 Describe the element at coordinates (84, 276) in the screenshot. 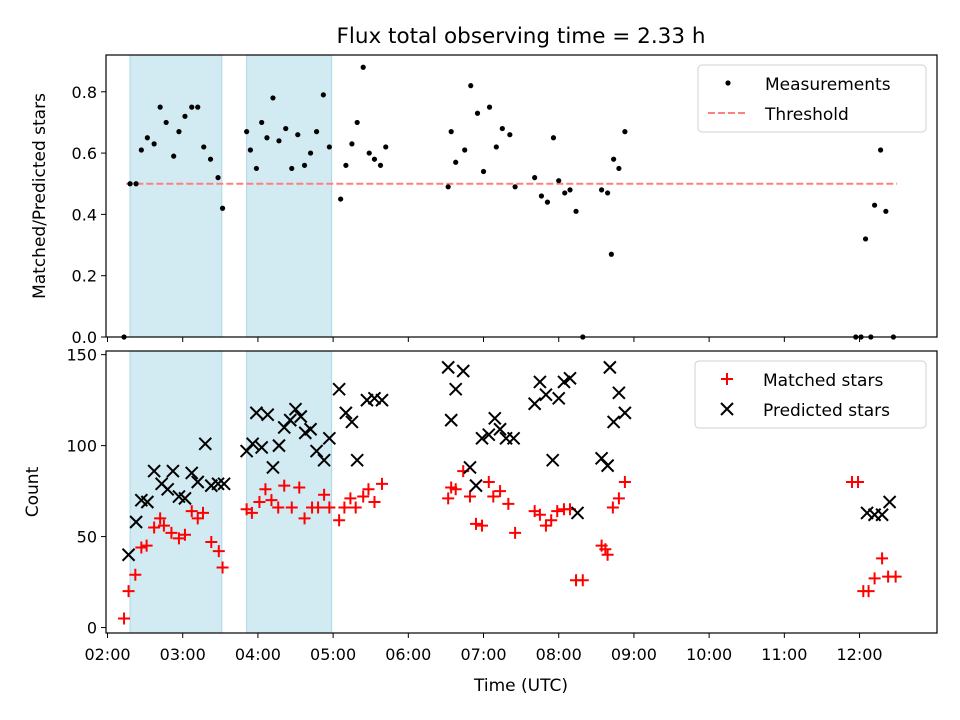

I see `top-y-tick-label: 0.2` at that location.